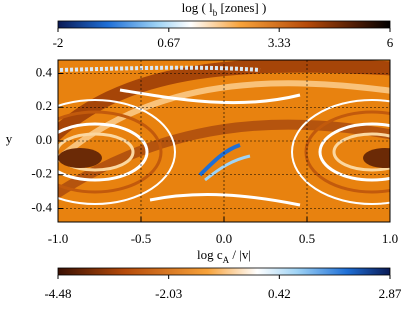  I want to click on y-tick-label: 0.0, so click(44, 139).